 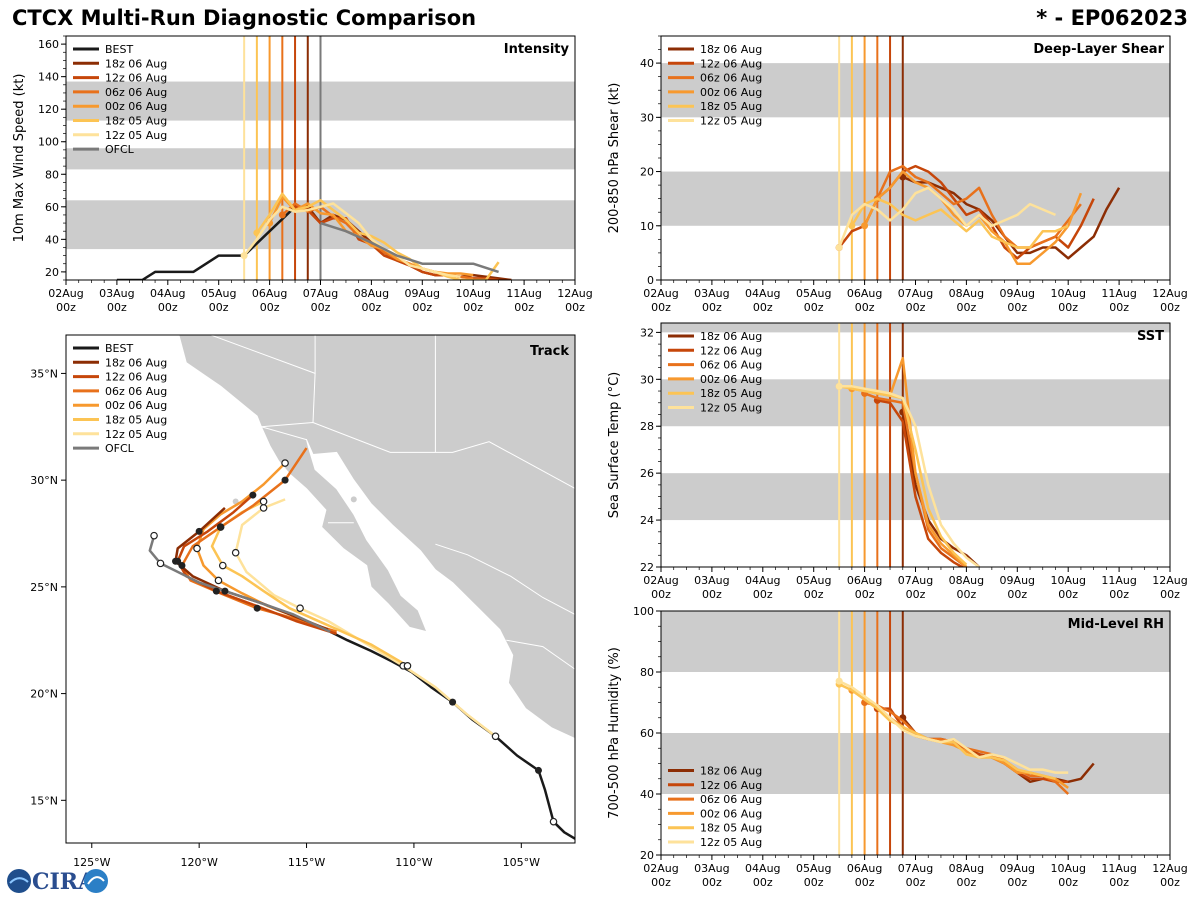 What do you see at coordinates (119, 49) in the screenshot?
I see `legend-label-intensity: BEST` at bounding box center [119, 49].